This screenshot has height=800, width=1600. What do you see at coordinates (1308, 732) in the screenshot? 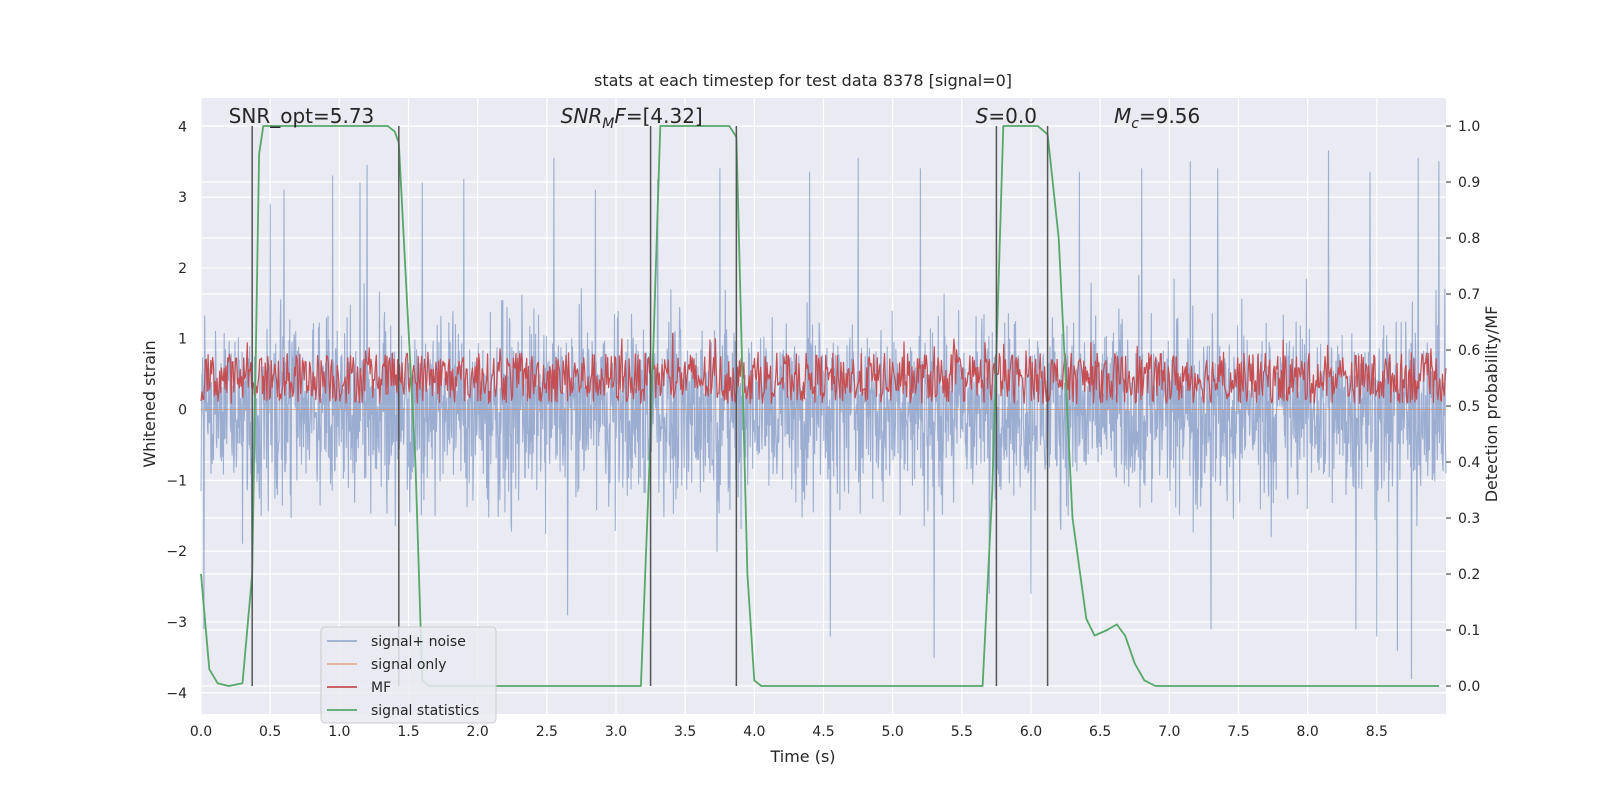
I see `x-tick-label: 8.0` at bounding box center [1308, 732].